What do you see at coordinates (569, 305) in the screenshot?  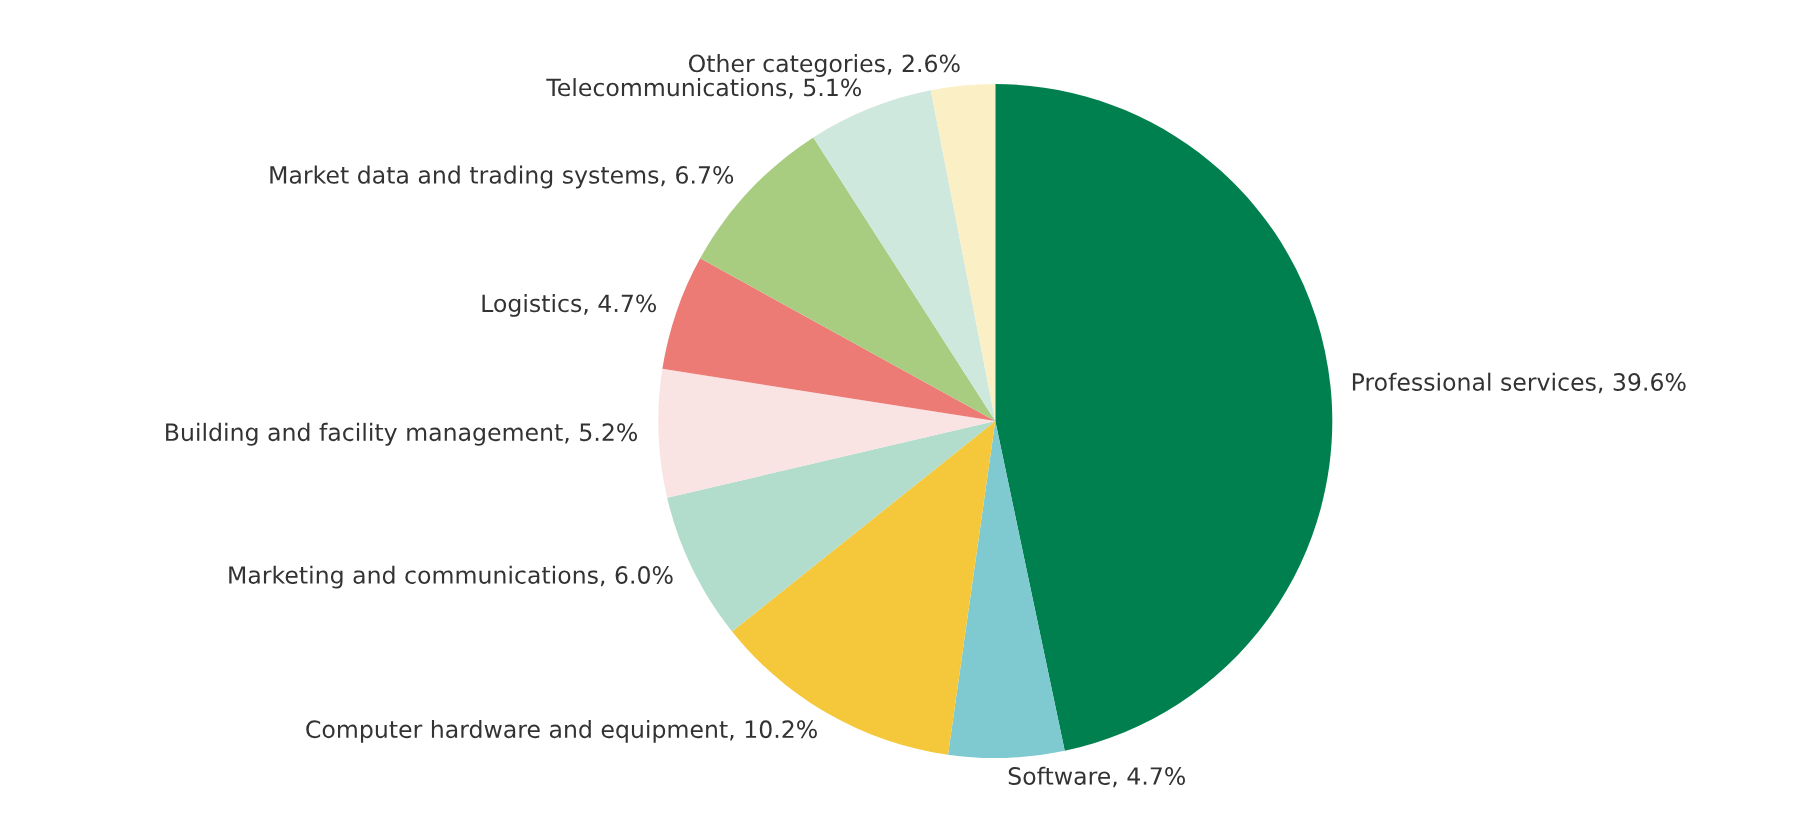 I see `slice-label: Logistics, 4.7%` at bounding box center [569, 305].